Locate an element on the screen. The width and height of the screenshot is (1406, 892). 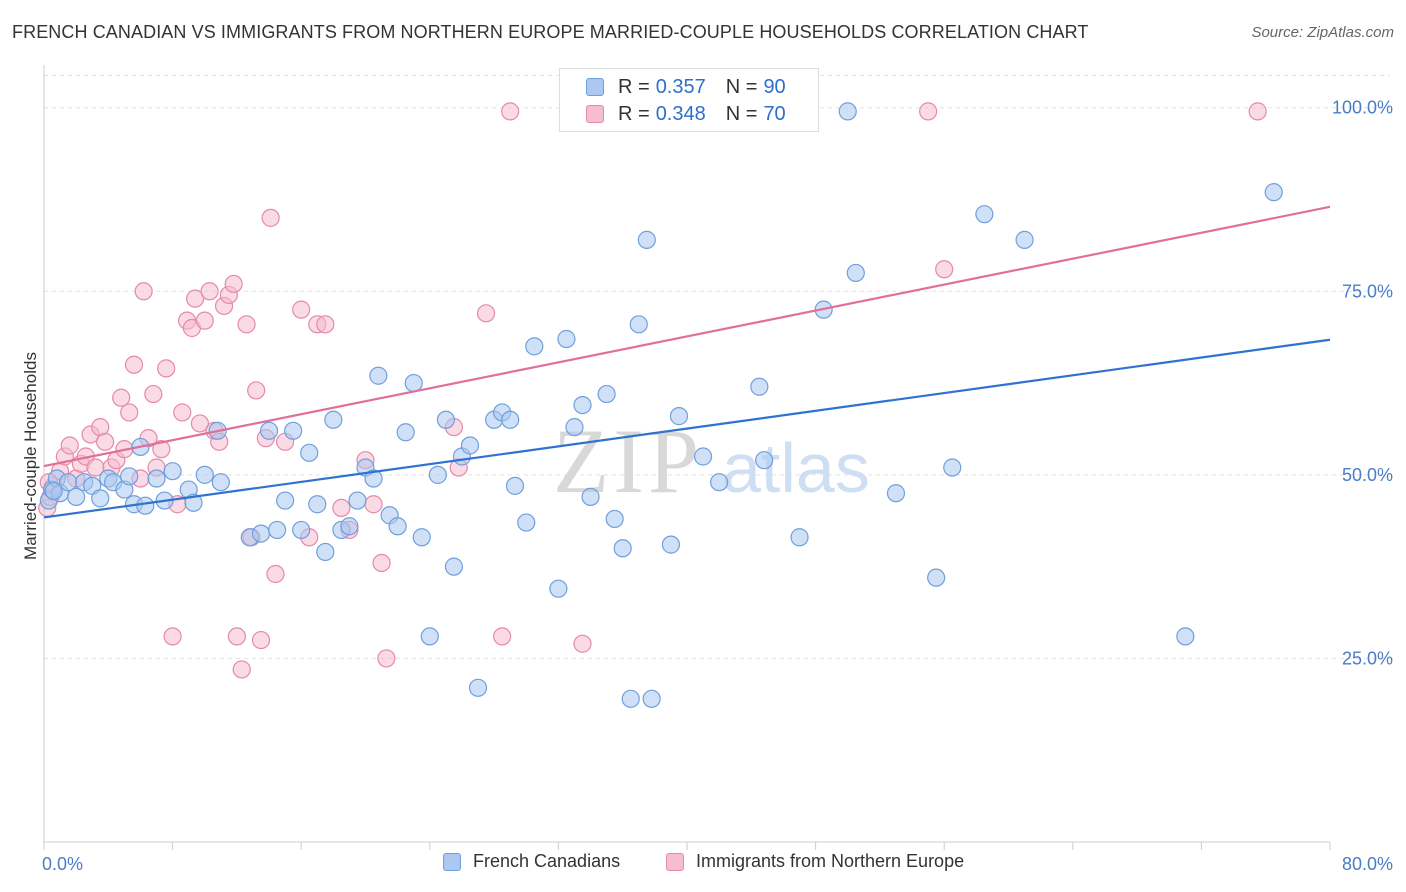
legend-row-blue: R = 0.357 N = 90 is located at coordinates (686, 87).